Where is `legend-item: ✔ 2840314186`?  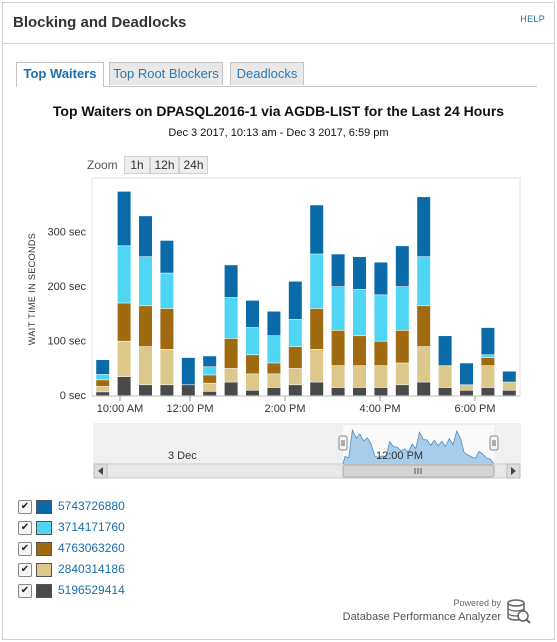 legend-item: ✔ 2840314186 is located at coordinates (118, 570).